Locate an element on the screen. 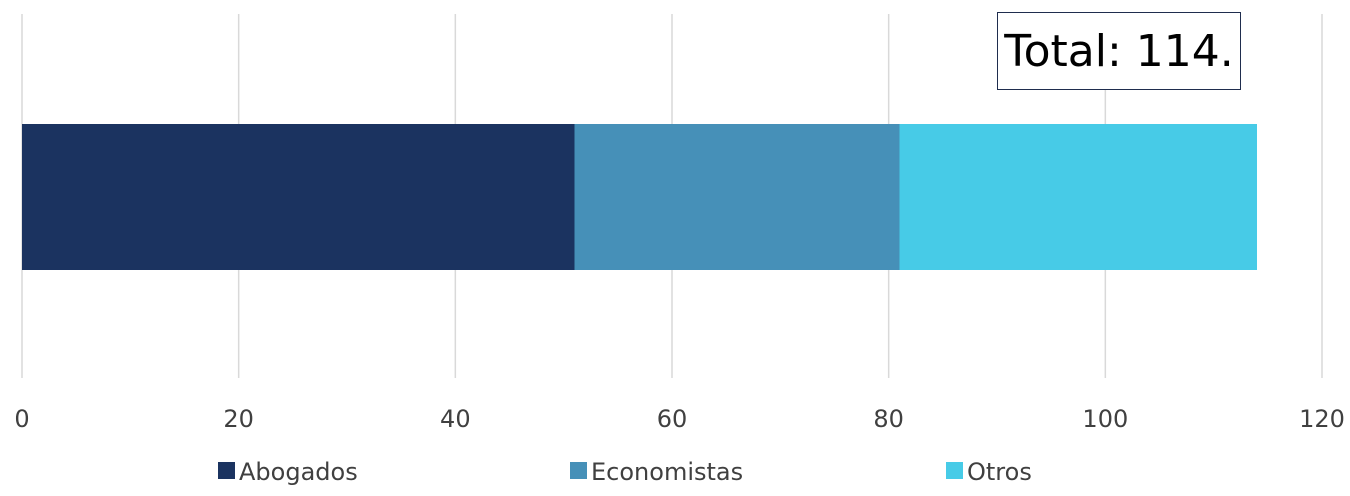 Image resolution: width=1350 pixels, height=496 pixels. bar-otros is located at coordinates (1078, 197).